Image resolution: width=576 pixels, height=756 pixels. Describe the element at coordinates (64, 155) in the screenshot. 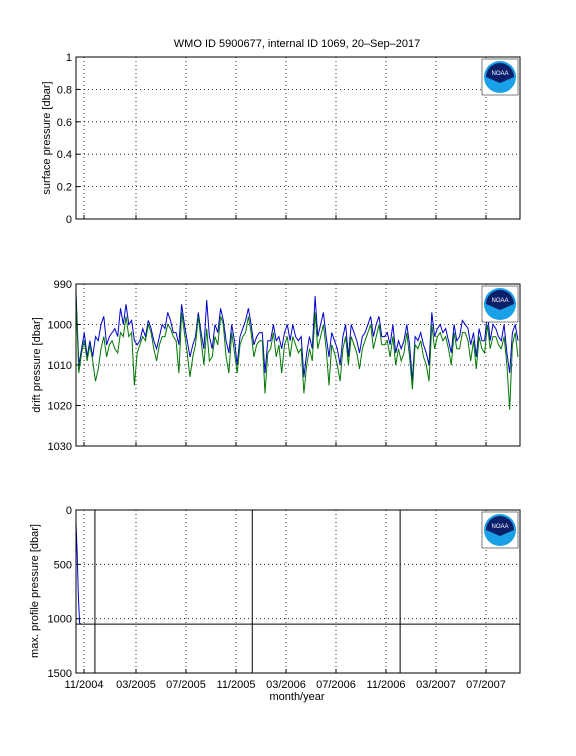

I see `y-tick-label: 0.4` at that location.